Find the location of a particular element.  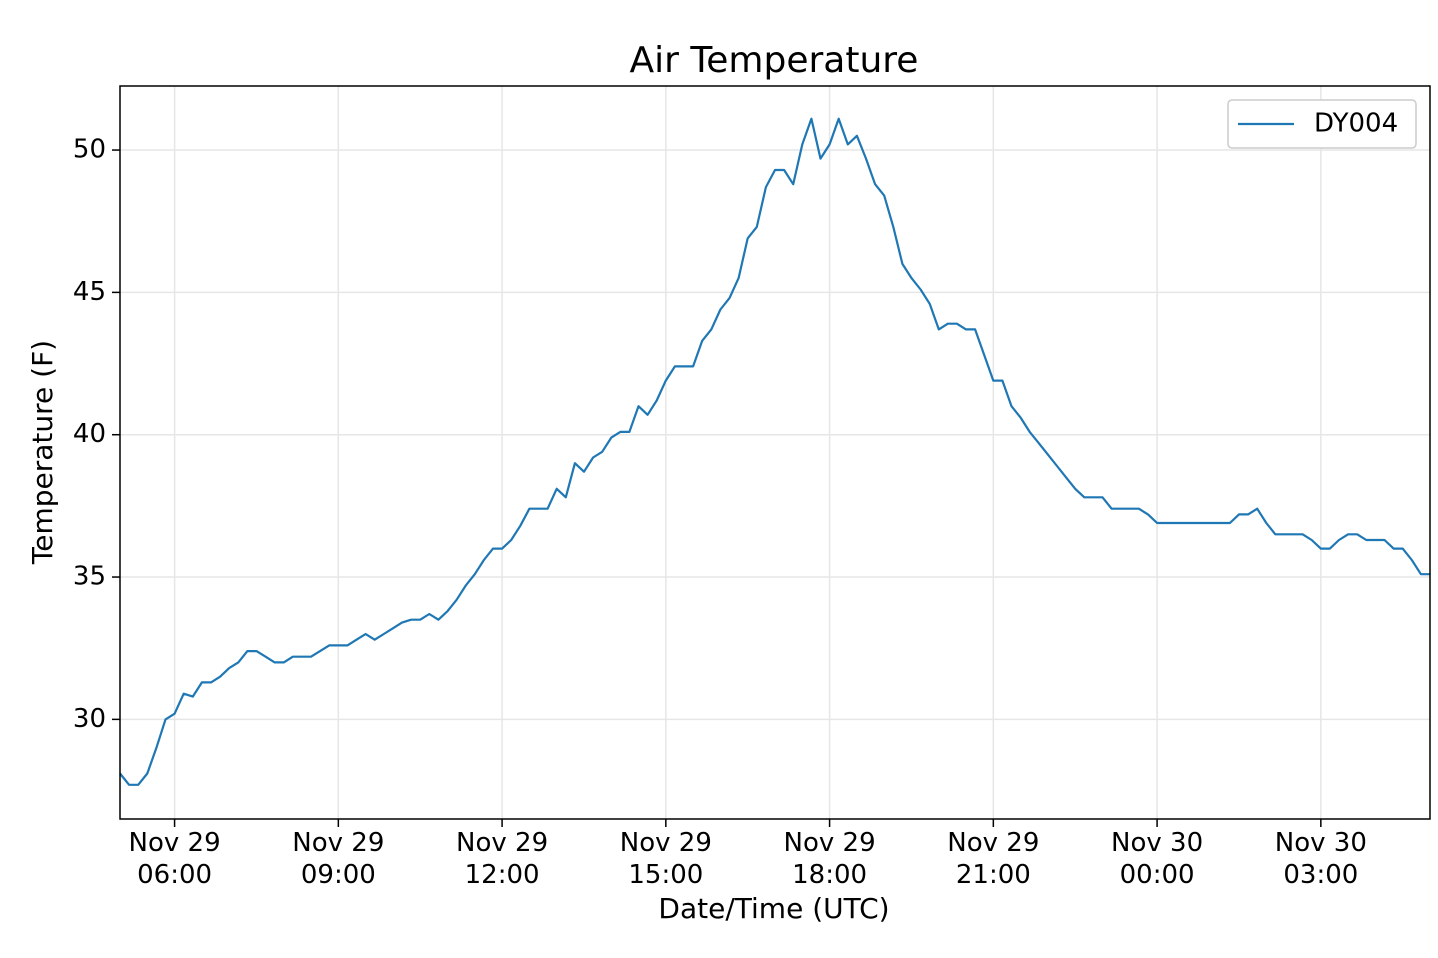

y-axis-label: Temperature (F) is located at coordinates (42, 452).